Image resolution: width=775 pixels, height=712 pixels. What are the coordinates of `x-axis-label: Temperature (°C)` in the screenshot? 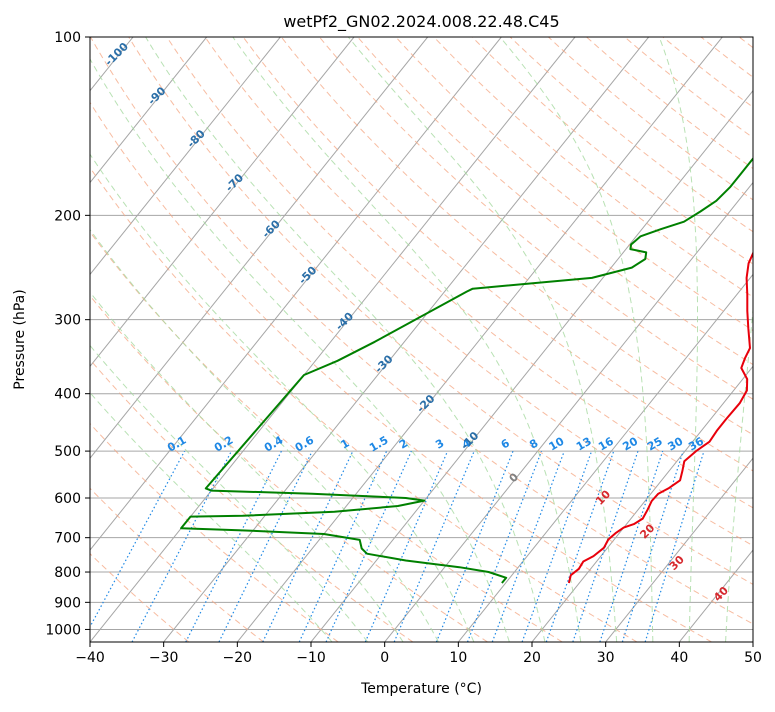 It's located at (421, 689).